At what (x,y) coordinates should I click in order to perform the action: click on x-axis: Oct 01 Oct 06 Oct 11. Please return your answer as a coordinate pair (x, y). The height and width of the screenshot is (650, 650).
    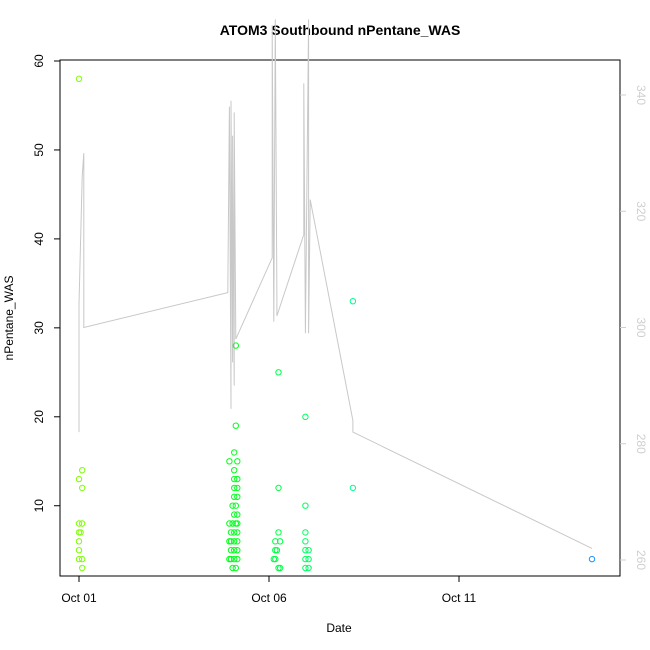
    Looking at the image, I should click on (269, 590).